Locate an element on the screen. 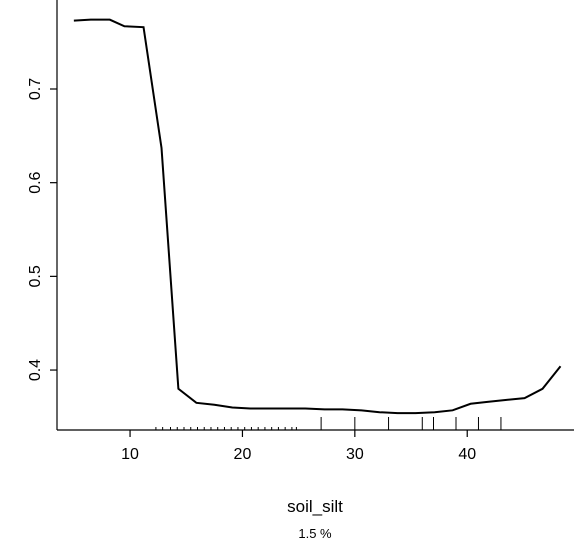 The image size is (574, 545). y-tick-label: 0.5 is located at coordinates (35, 276).